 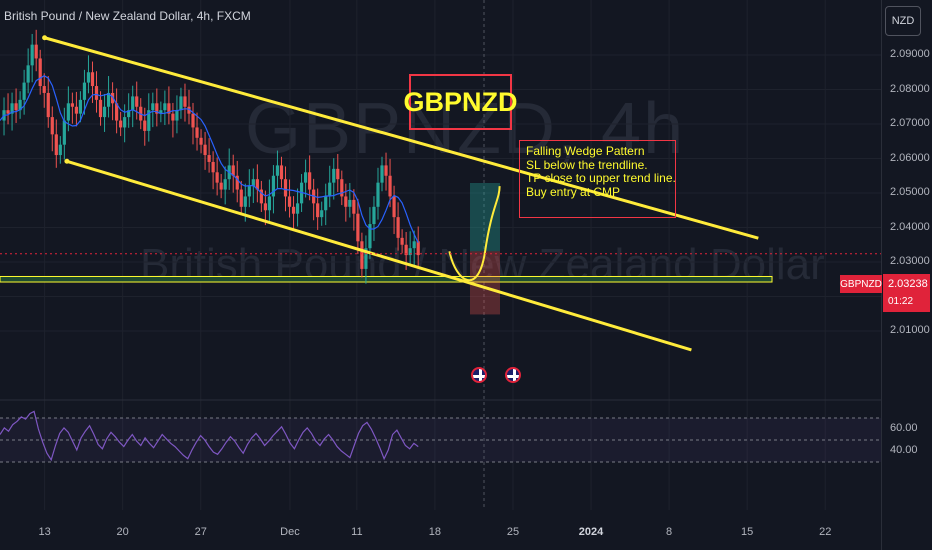 I want to click on time-tick-label: 27, so click(x=200, y=532).